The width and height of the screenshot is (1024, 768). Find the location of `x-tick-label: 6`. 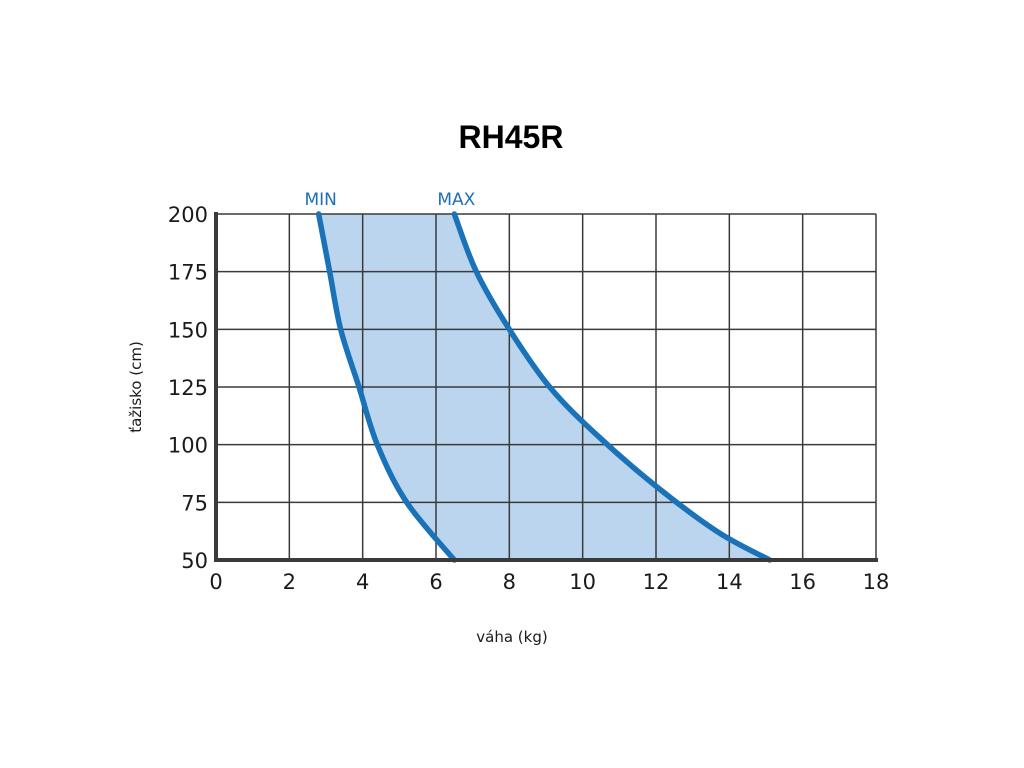

x-tick-label: 6 is located at coordinates (435, 582).